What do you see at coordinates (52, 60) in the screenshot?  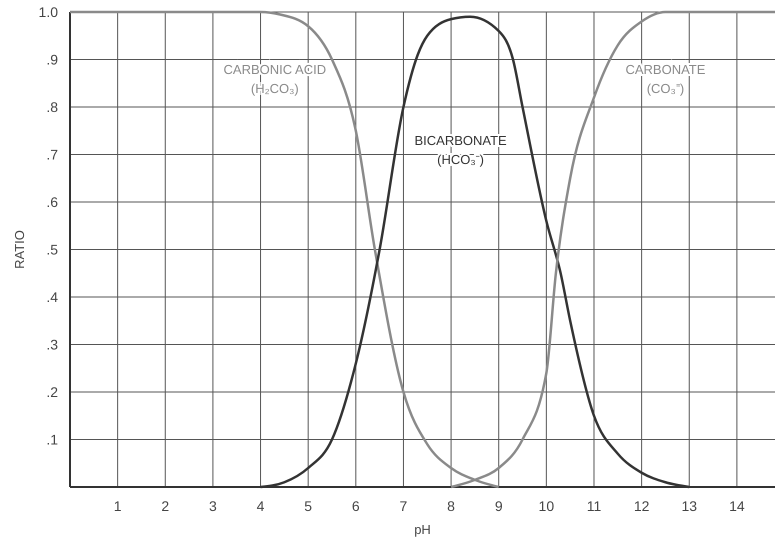 I see `y-tick-label: .9` at bounding box center [52, 60].